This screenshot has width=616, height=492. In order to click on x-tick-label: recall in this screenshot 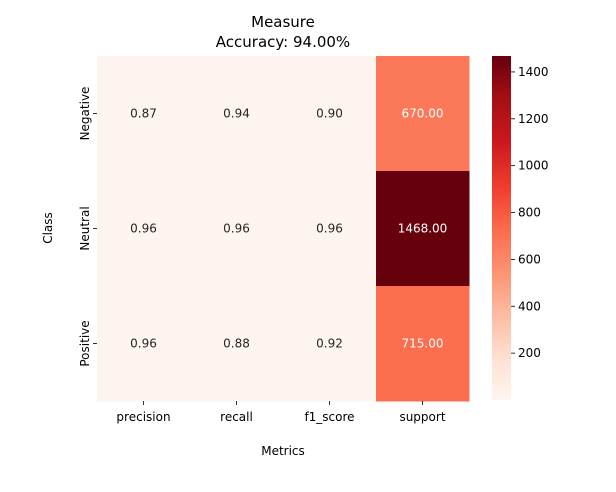, I will do `click(236, 417)`.